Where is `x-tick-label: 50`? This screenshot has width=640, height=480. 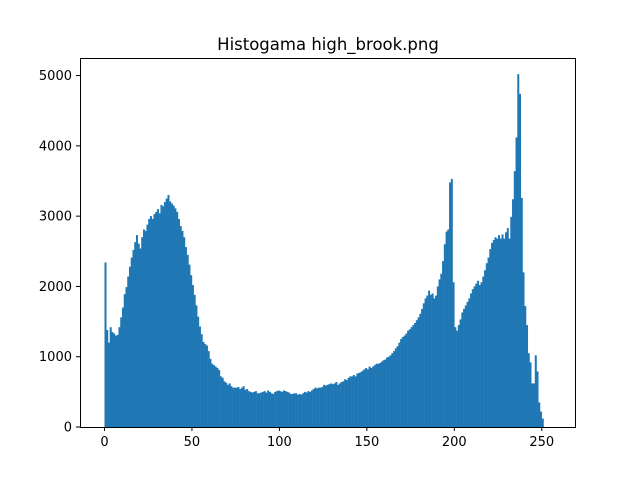
x-tick-label: 50 is located at coordinates (192, 442).